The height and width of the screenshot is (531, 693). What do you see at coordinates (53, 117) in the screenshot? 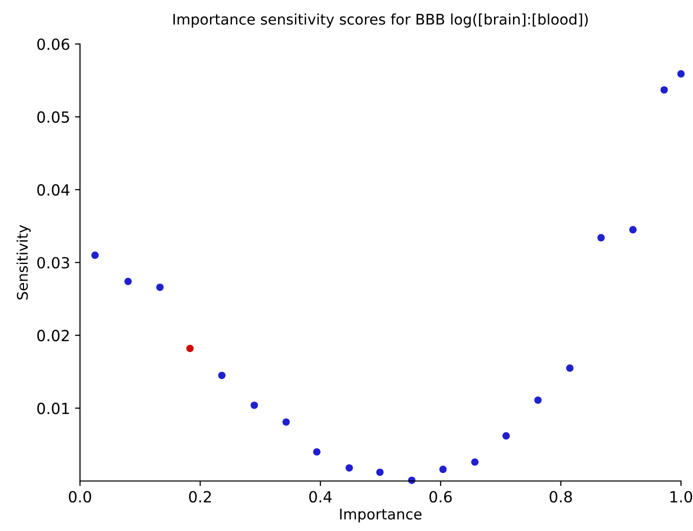
I see `y-tick-label: 0.05` at bounding box center [53, 117].